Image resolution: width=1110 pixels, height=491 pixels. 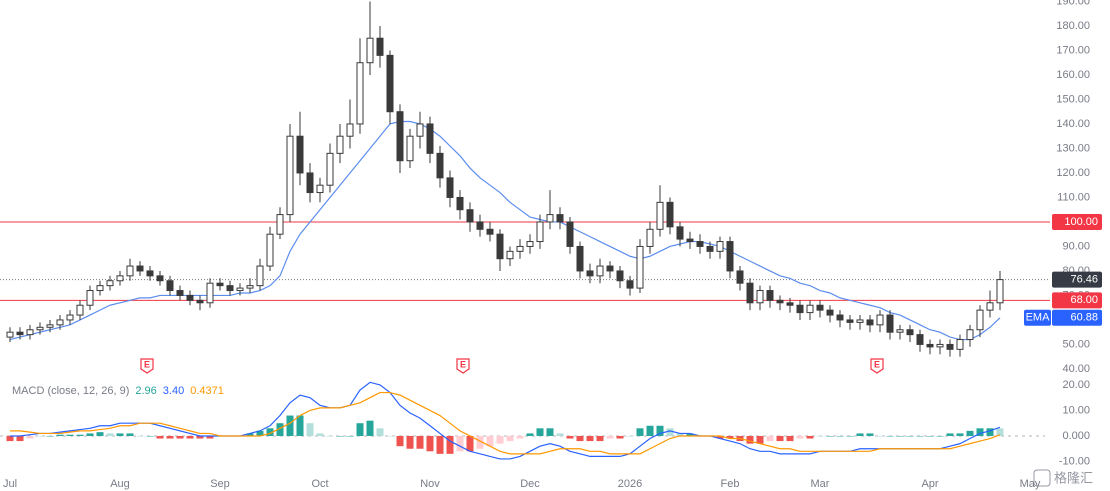 What do you see at coordinates (1073, 26) in the screenshot?
I see `y-tick-label: 180.00` at bounding box center [1073, 26].